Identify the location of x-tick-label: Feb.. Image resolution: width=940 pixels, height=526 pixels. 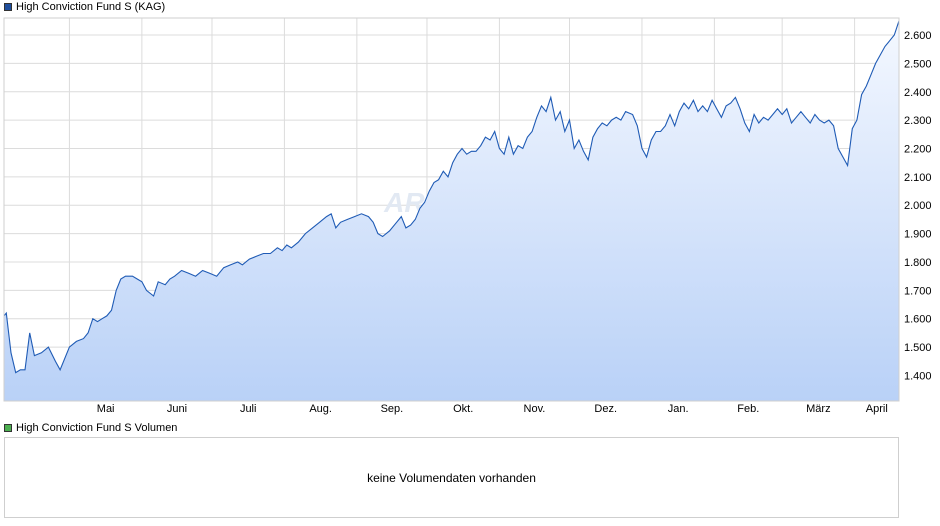
(748, 409).